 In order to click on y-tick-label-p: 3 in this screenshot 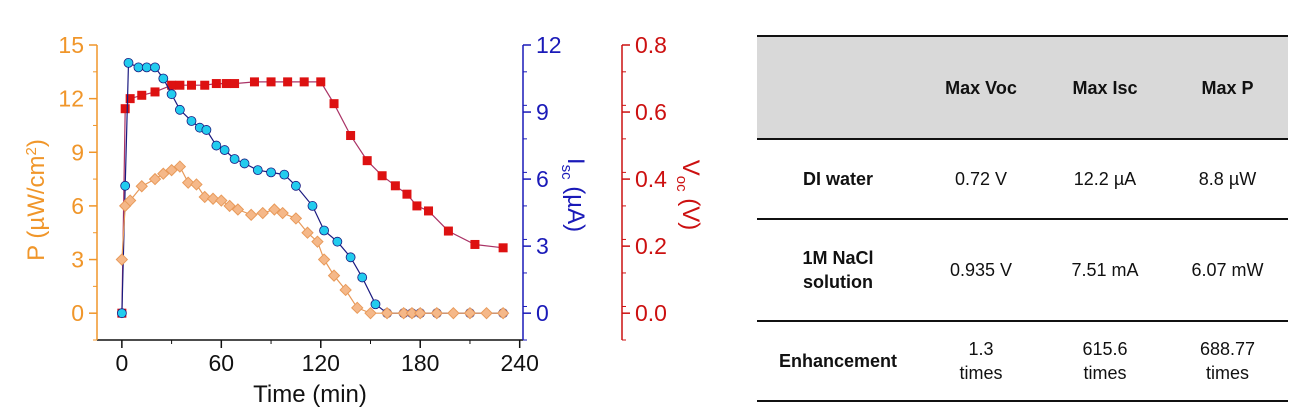, I will do `click(77, 260)`.